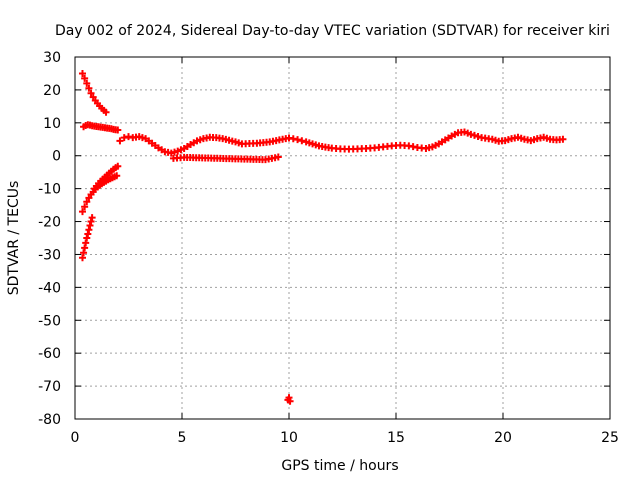 The height and width of the screenshot is (480, 640). Describe the element at coordinates (503, 438) in the screenshot. I see `x-tick-label: 20` at that location.